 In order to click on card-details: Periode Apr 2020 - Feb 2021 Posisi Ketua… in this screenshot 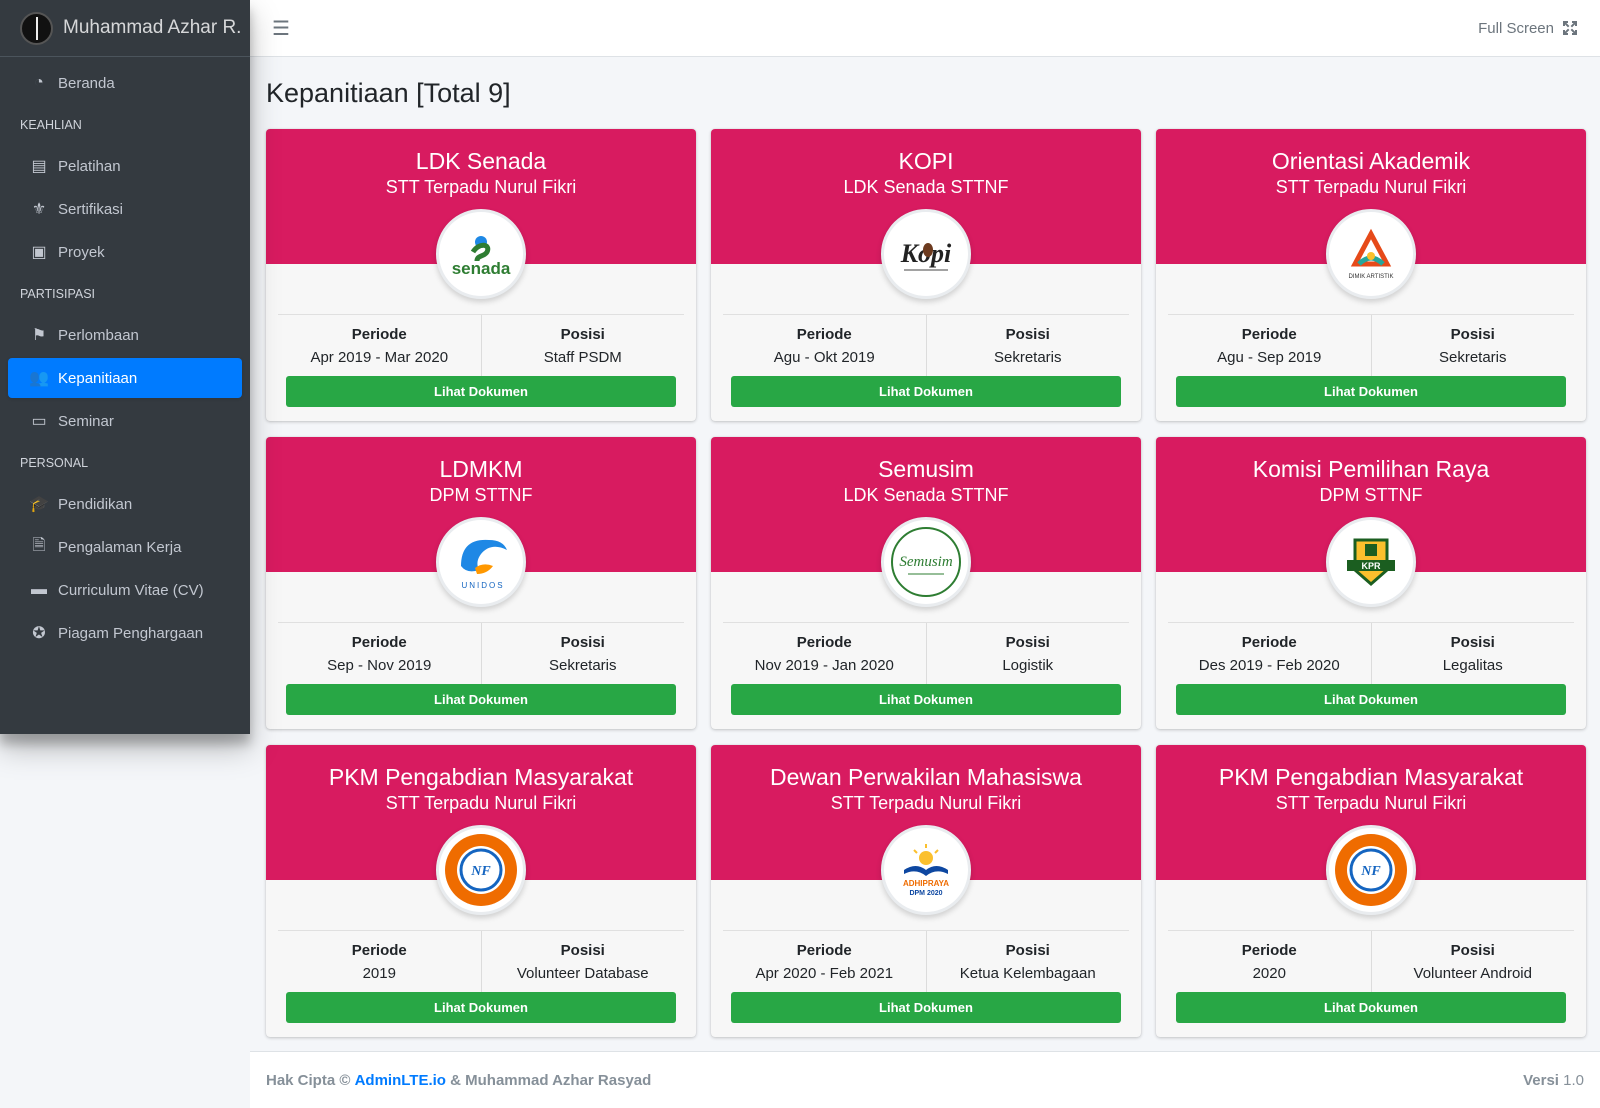, I will do `click(926, 963)`.